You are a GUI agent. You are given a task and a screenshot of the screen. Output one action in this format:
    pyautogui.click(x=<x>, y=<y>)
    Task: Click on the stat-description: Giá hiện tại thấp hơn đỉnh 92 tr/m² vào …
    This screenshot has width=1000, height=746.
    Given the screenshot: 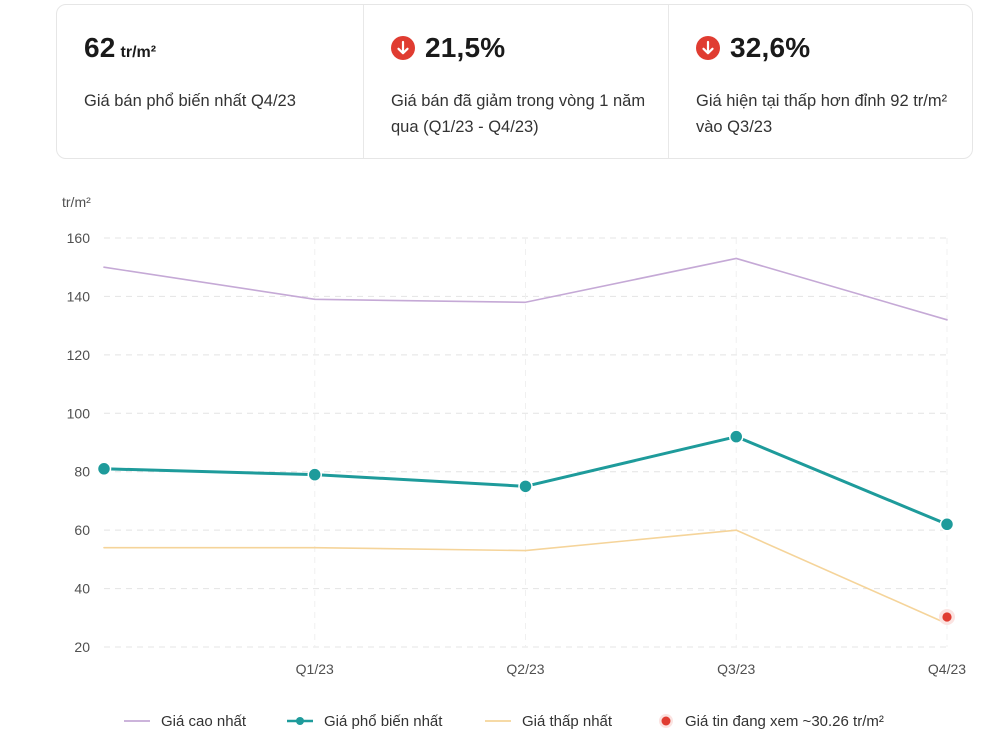 What is the action you would take?
    pyautogui.click(x=822, y=114)
    